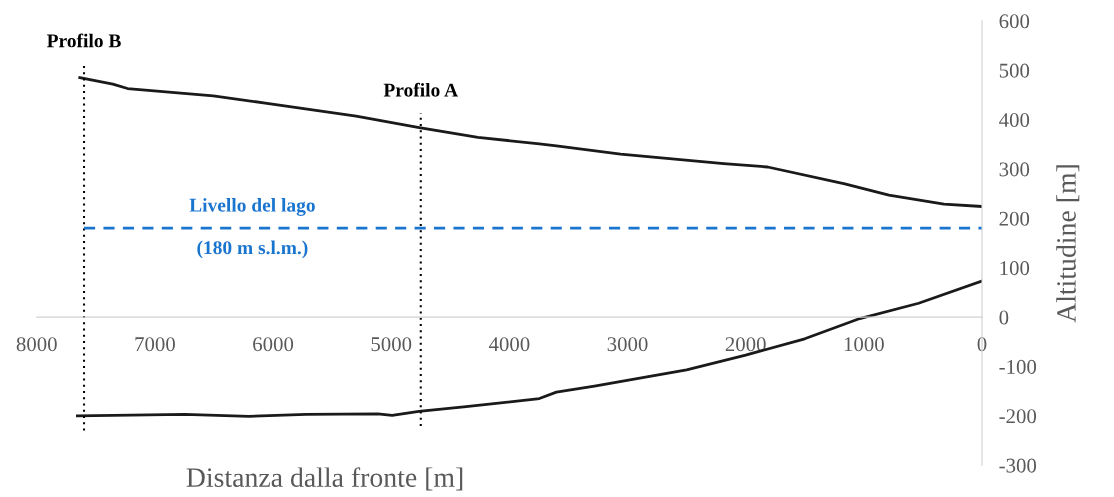 This screenshot has height=497, width=1114. I want to click on x-tick-label: 5000, so click(391, 344).